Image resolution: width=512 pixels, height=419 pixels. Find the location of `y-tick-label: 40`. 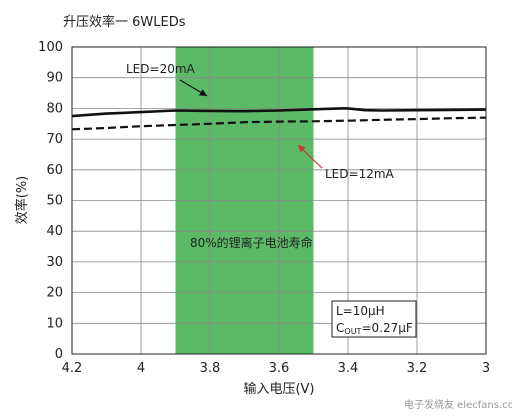

y-tick-label: 40 is located at coordinates (54, 231).